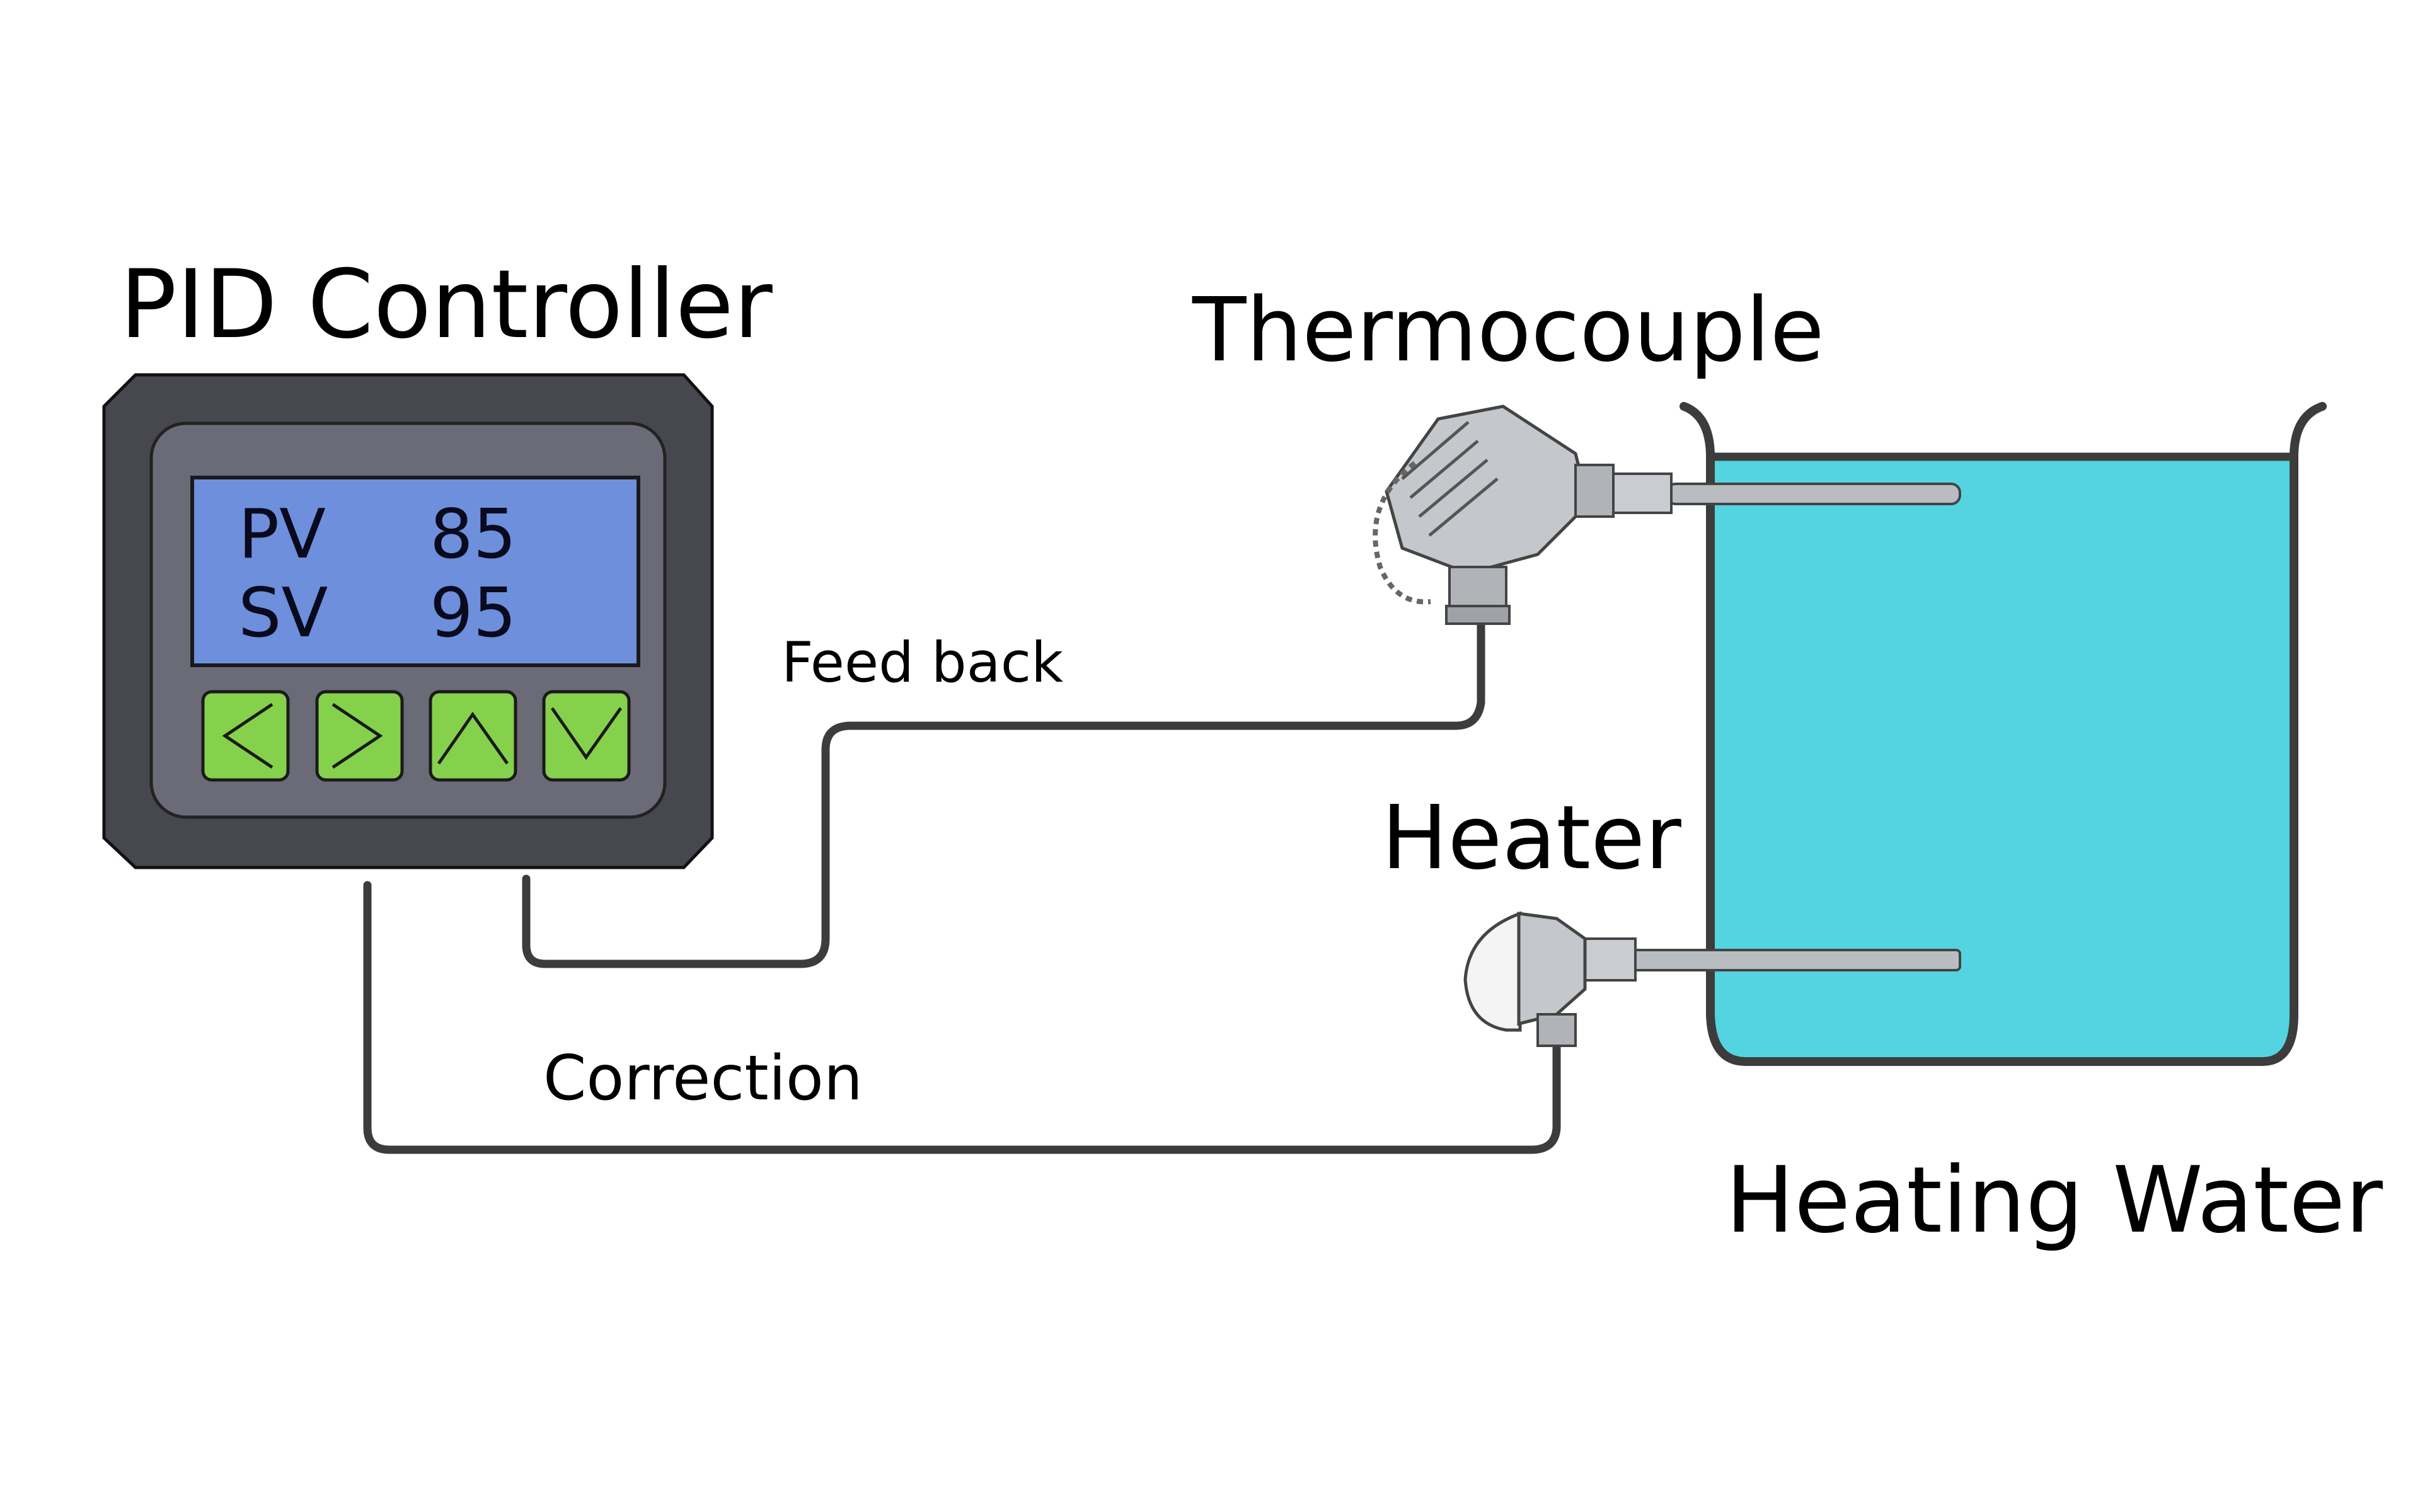 This screenshot has width=2420, height=1512. I want to click on heater-element, so click(1794, 960).